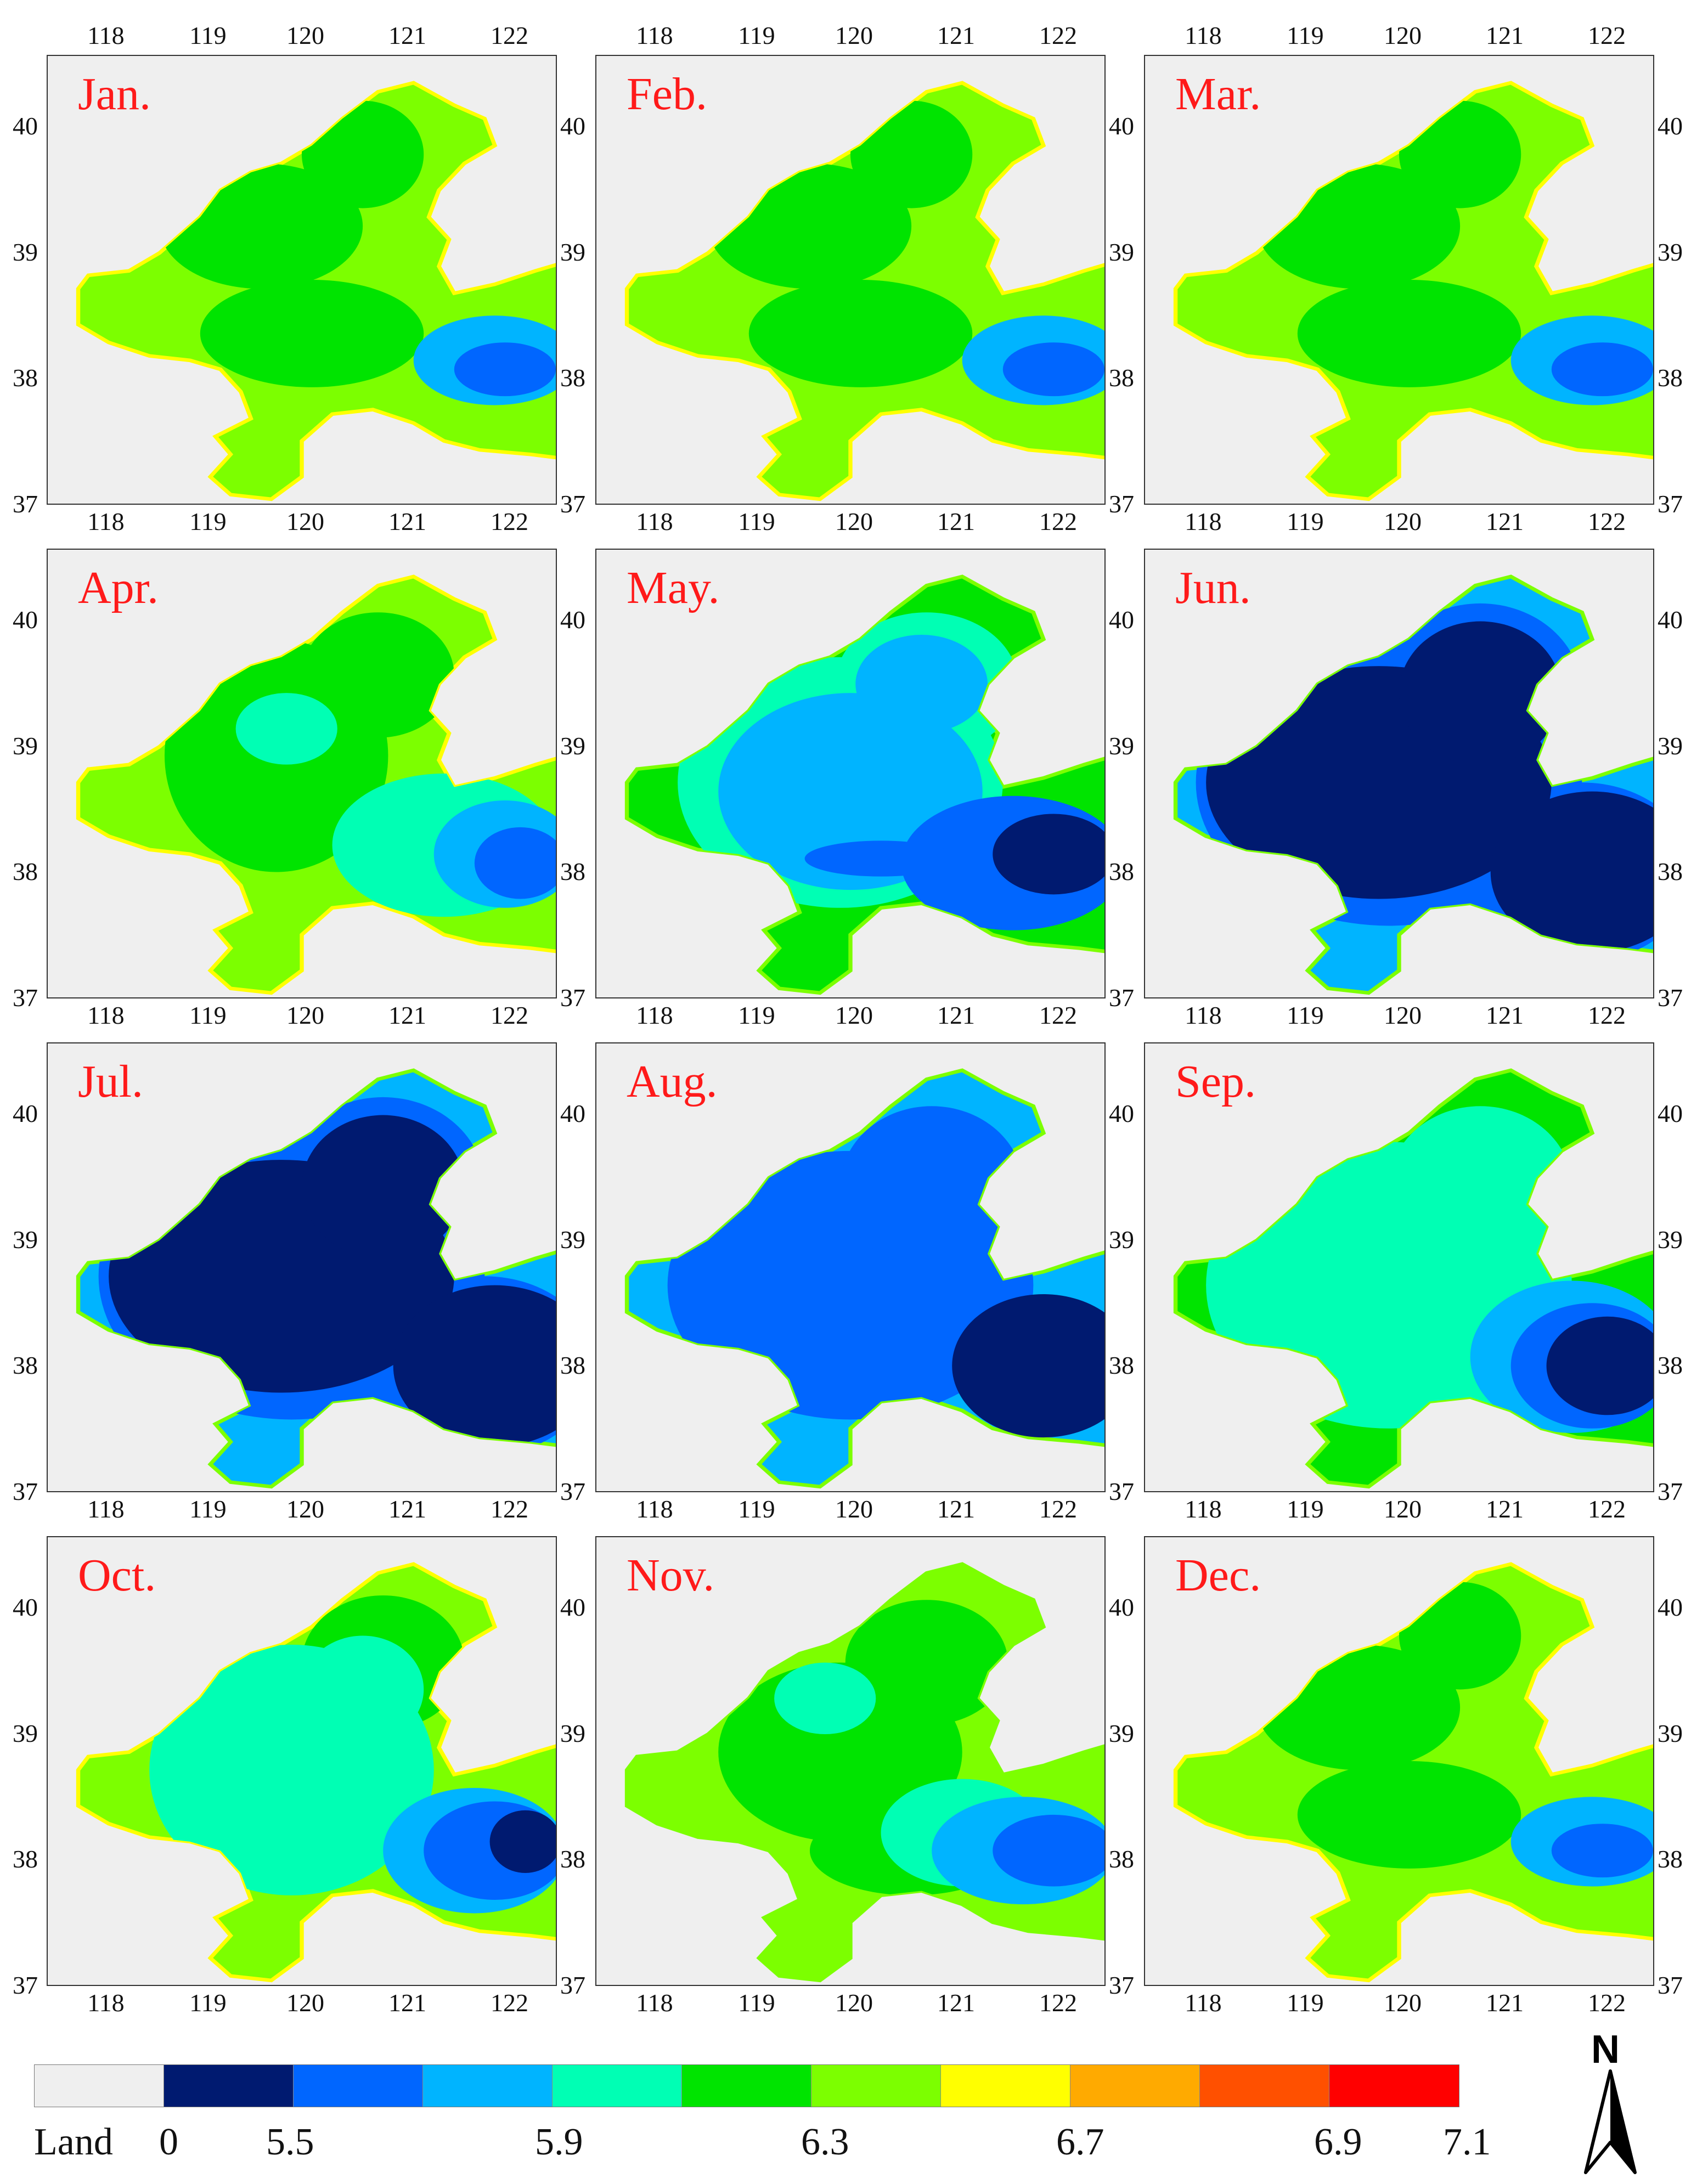  Describe the element at coordinates (1467, 2142) in the screenshot. I see `legend-label-7-1: 7.1` at that location.